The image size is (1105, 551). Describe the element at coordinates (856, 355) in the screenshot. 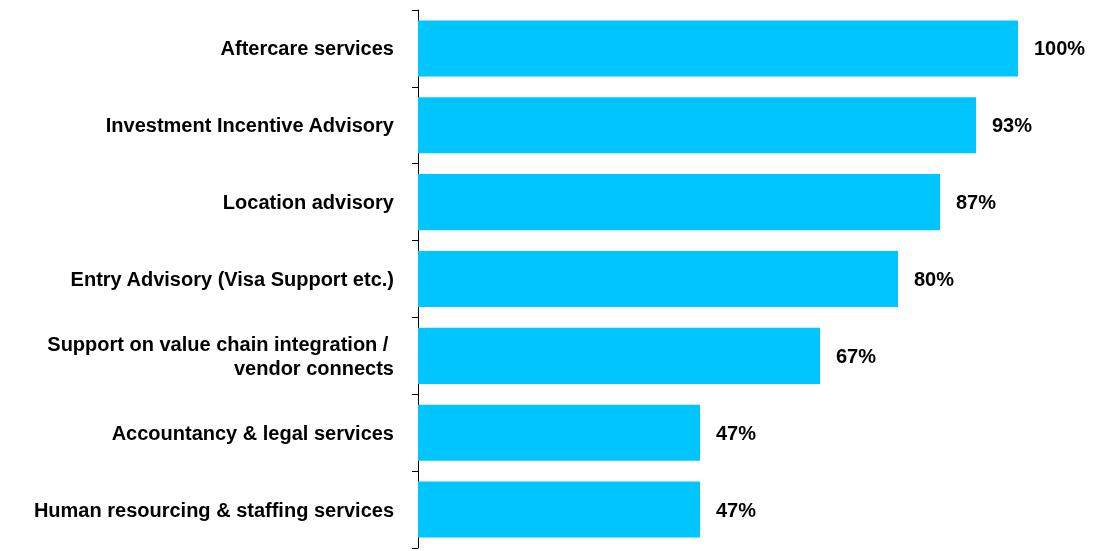

I see `data-label: 67%` at that location.